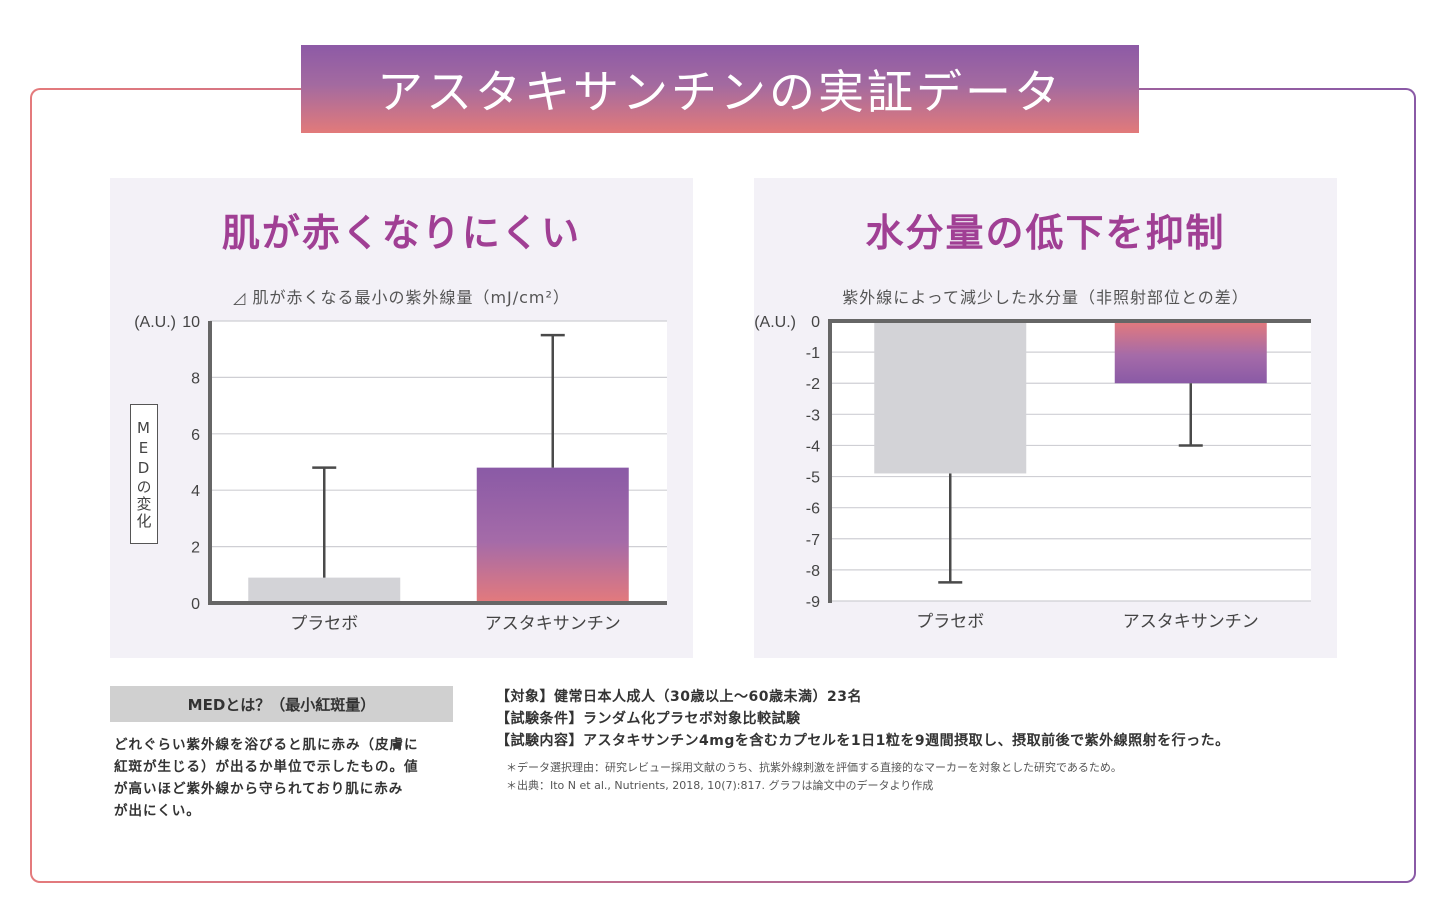  I want to click on y-tick-label: -1, so click(813, 353).